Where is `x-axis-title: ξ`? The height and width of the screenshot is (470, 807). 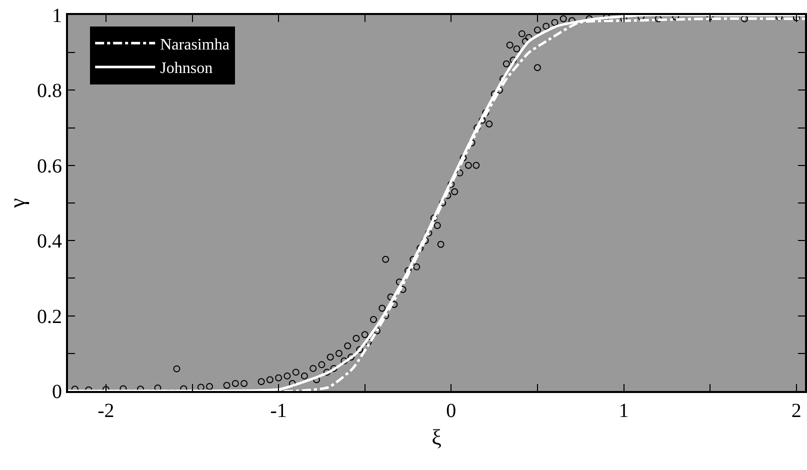
x-axis-title: ξ is located at coordinates (437, 437).